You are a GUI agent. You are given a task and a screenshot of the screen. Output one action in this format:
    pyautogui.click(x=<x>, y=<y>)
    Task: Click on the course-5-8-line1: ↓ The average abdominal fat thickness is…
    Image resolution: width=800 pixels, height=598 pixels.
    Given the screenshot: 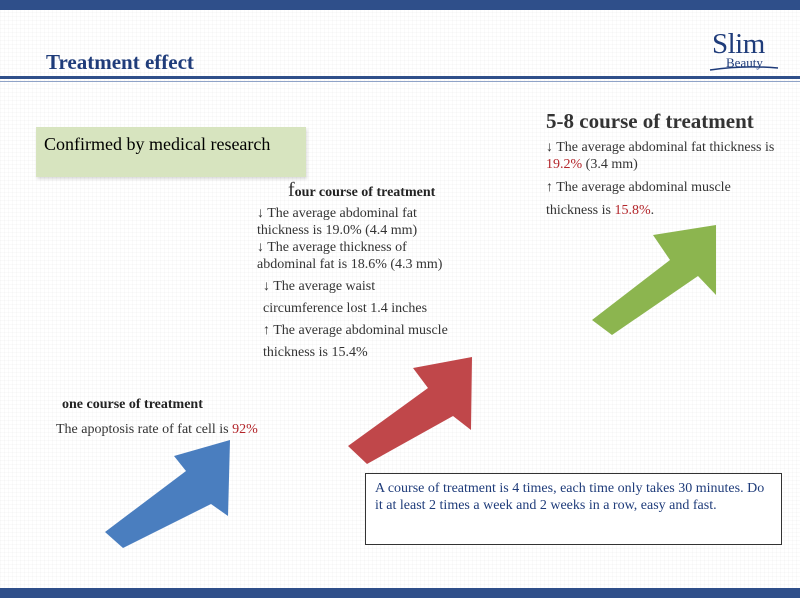 What is the action you would take?
    pyautogui.click(x=671, y=156)
    